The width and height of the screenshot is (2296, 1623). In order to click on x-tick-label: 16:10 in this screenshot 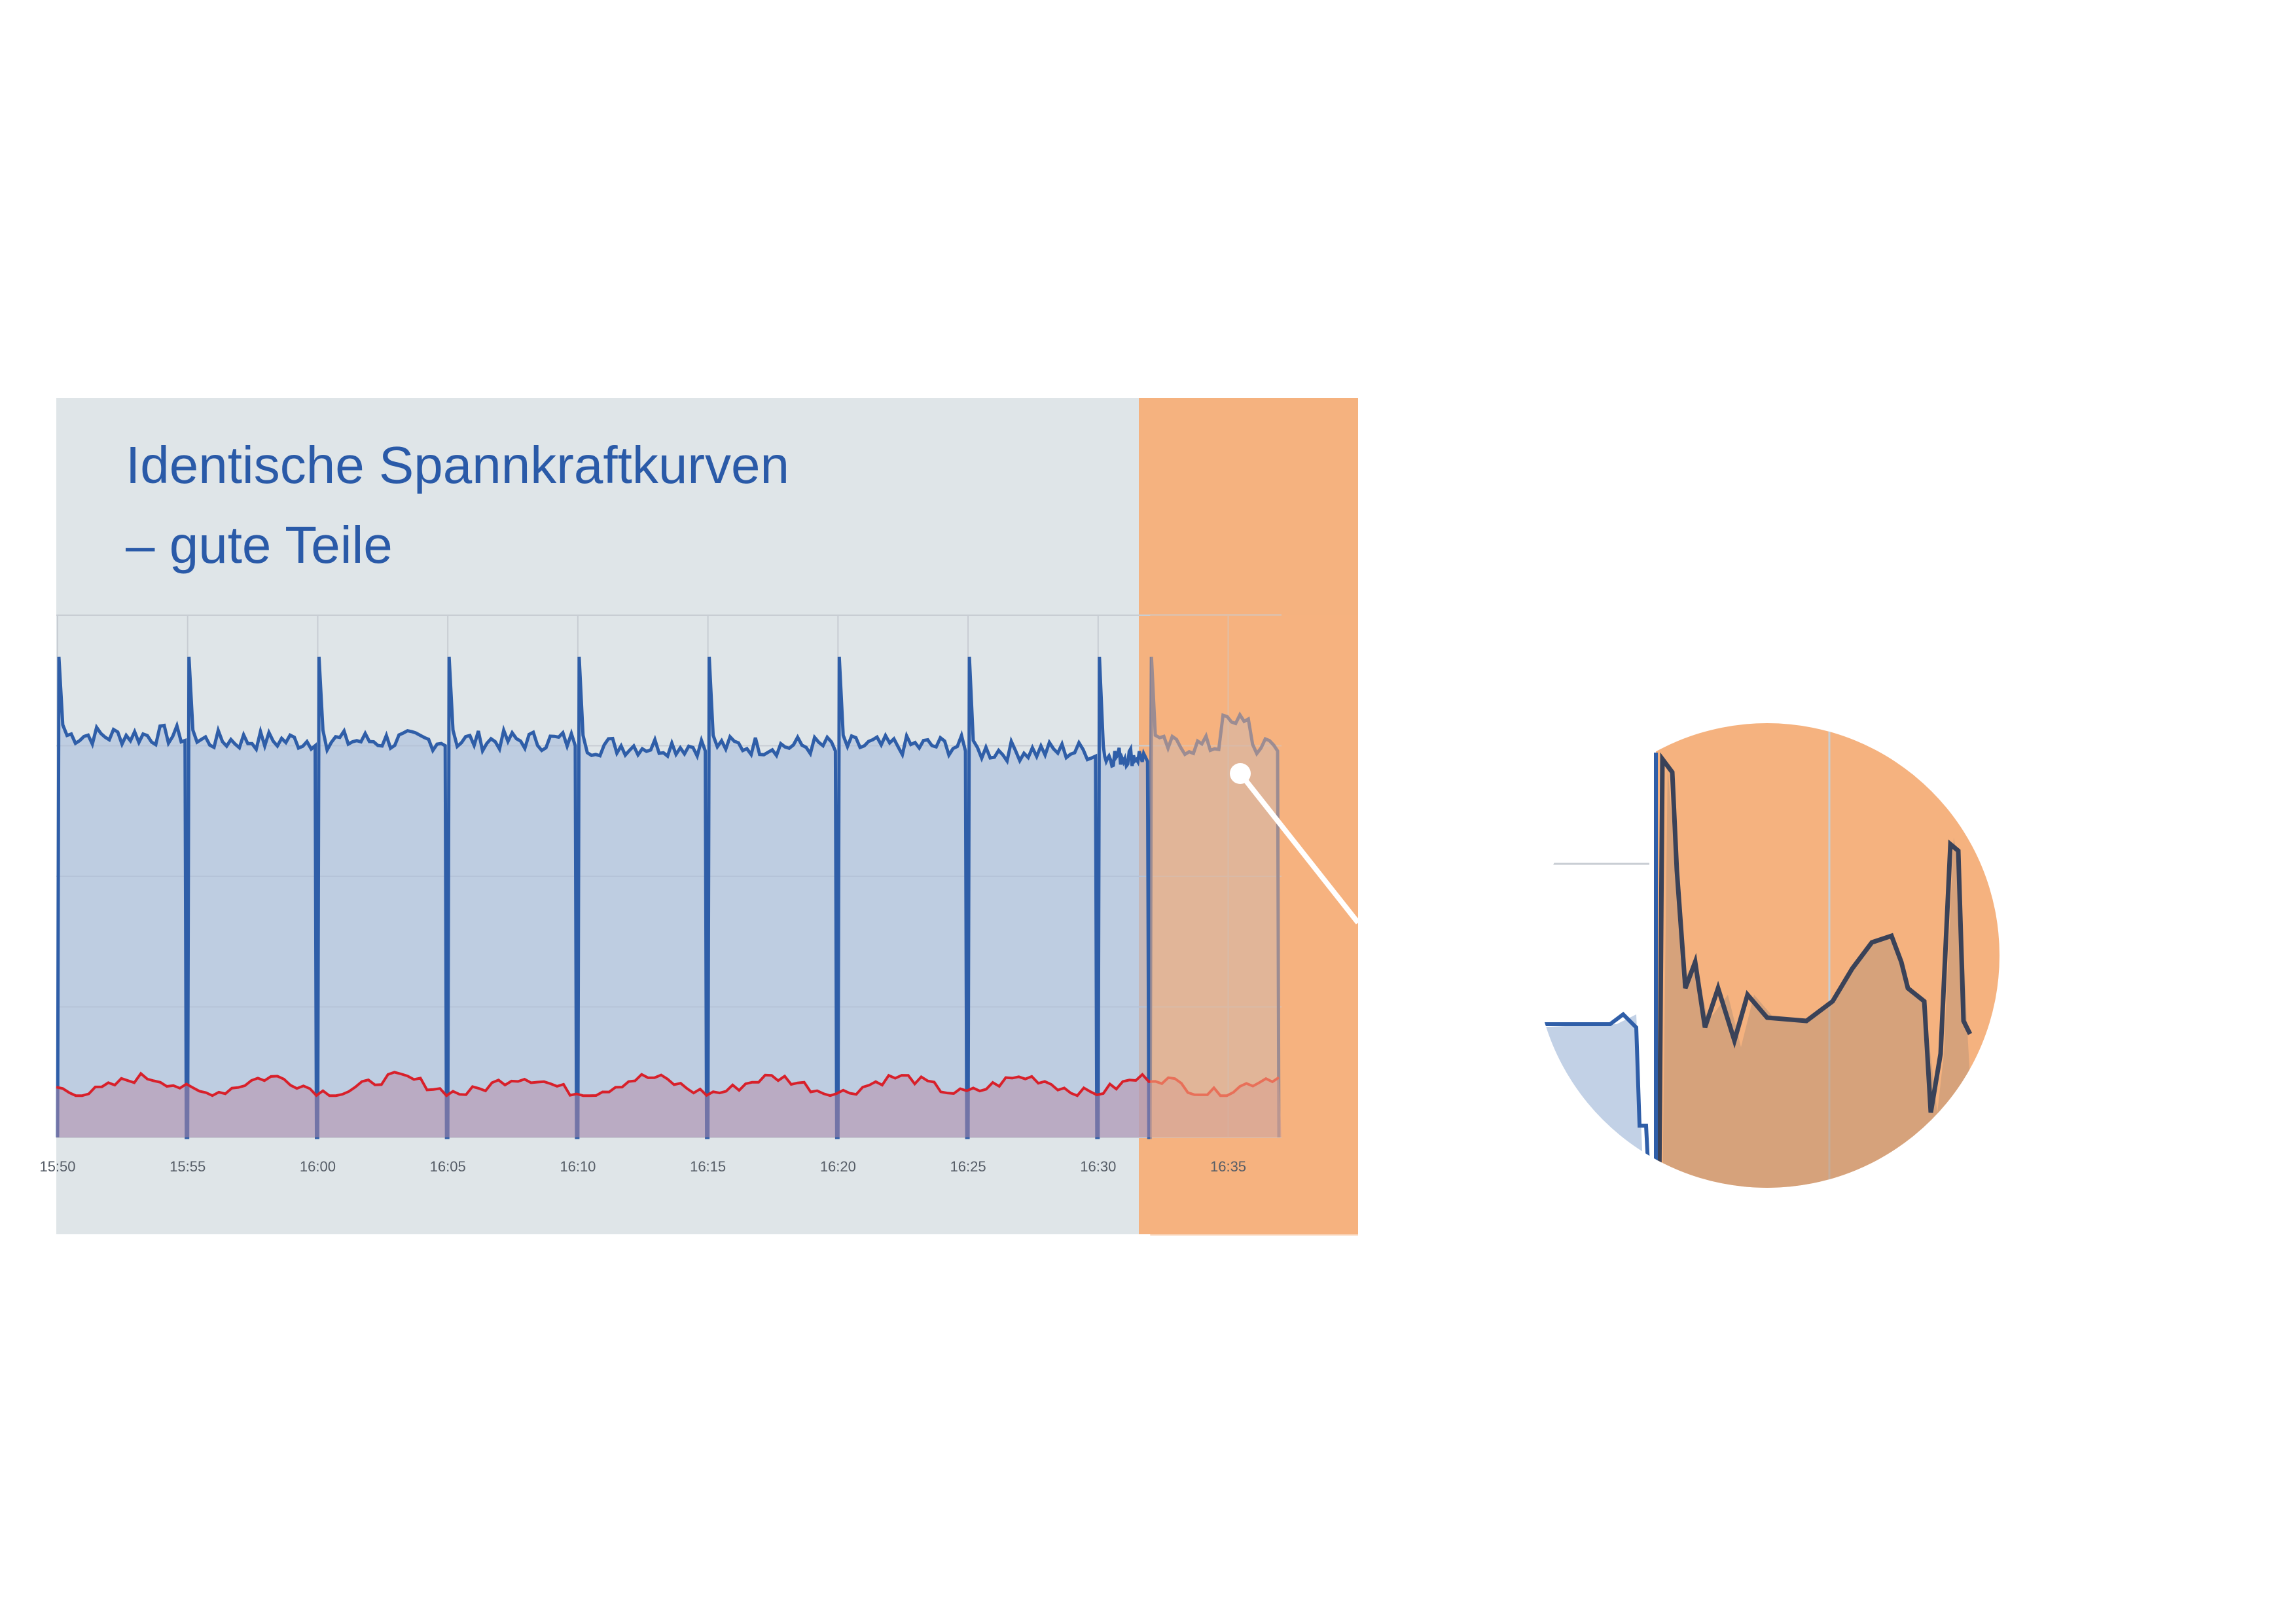, I will do `click(578, 1166)`.